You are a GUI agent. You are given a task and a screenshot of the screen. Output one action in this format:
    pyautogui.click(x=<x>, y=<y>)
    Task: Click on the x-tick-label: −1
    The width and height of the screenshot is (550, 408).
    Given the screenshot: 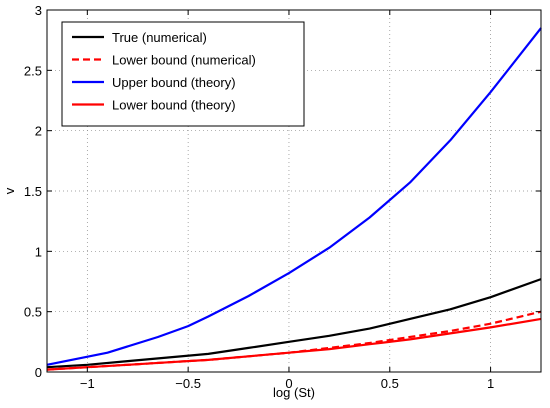 What is the action you would take?
    pyautogui.click(x=87, y=383)
    